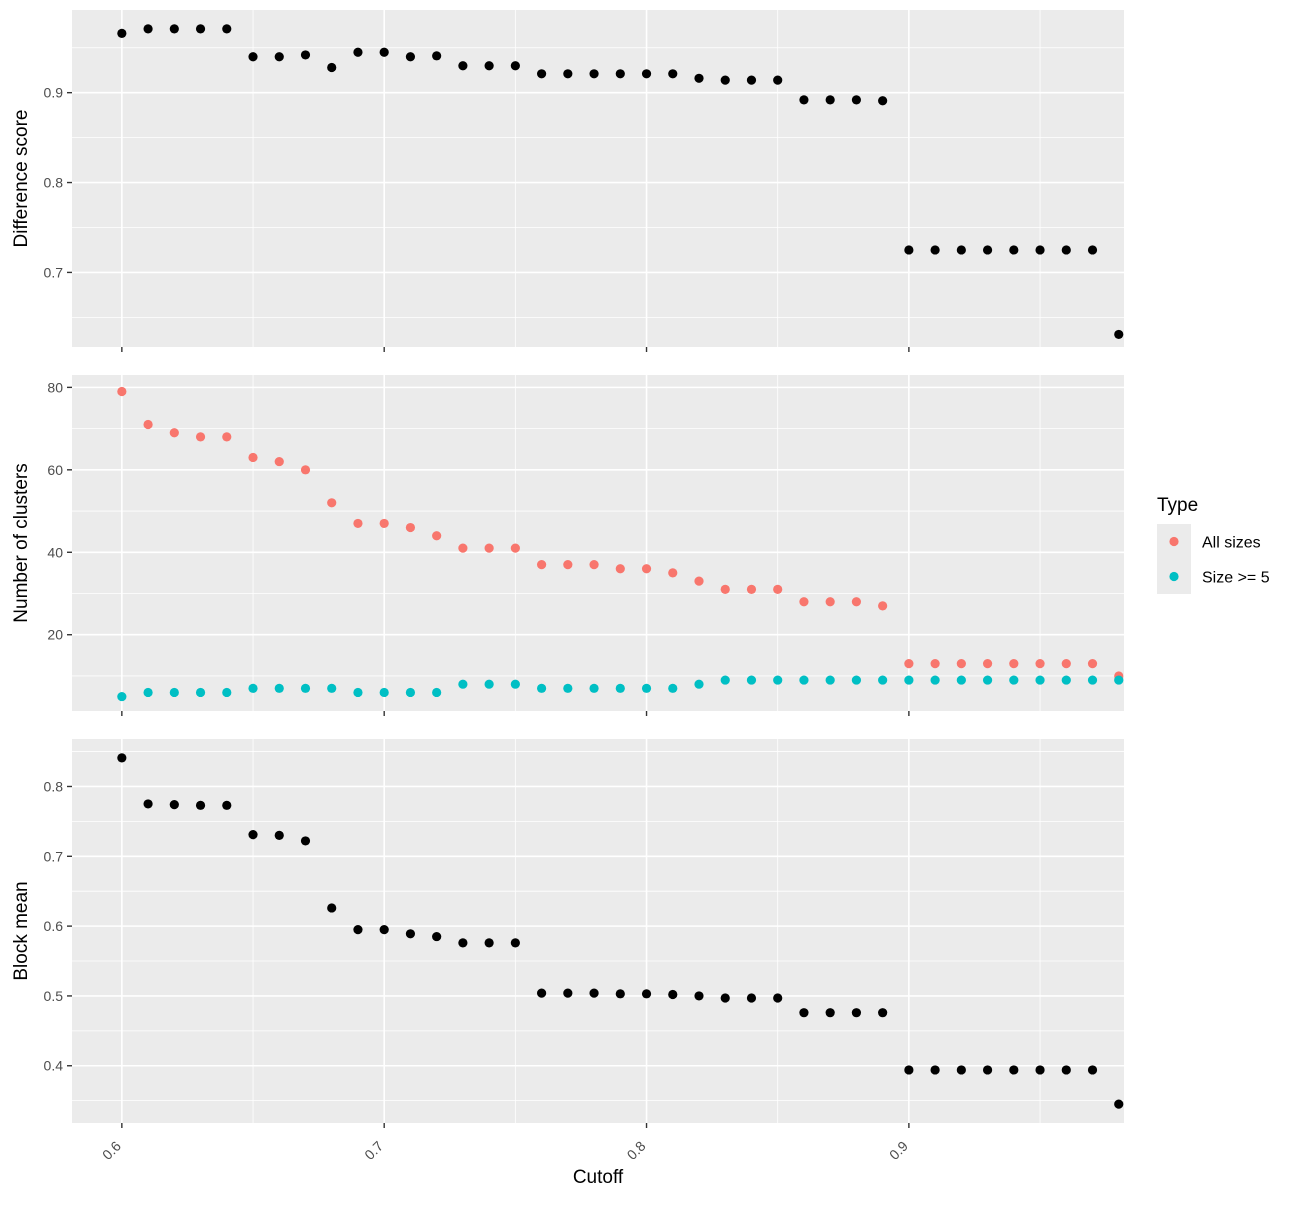 Image resolution: width=1300 pixels, height=1205 pixels. Describe the element at coordinates (54, 93) in the screenshot. I see `y-tick-label: 0.9` at that location.